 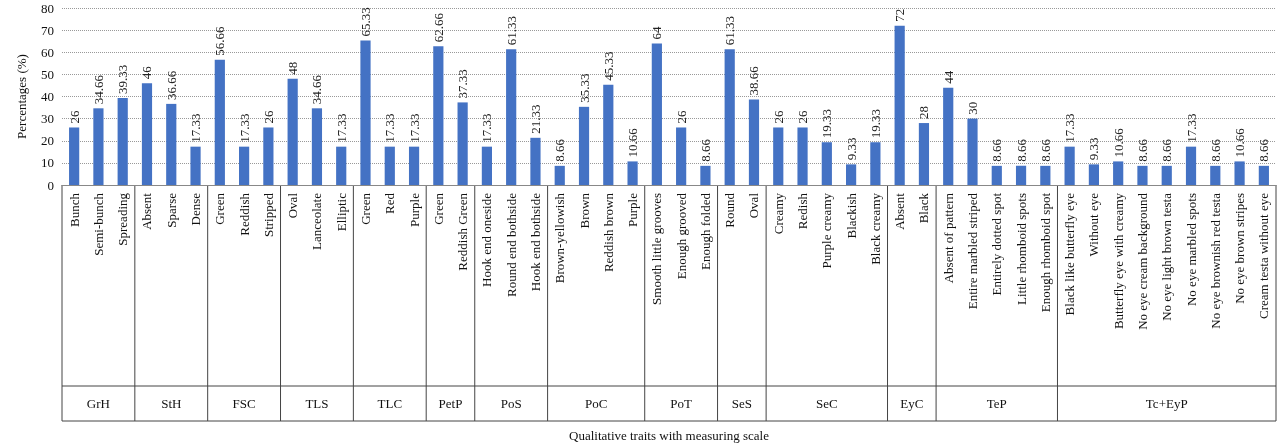 What do you see at coordinates (463, 231) in the screenshot?
I see `x-tick-label: Reddish Green` at bounding box center [463, 231].